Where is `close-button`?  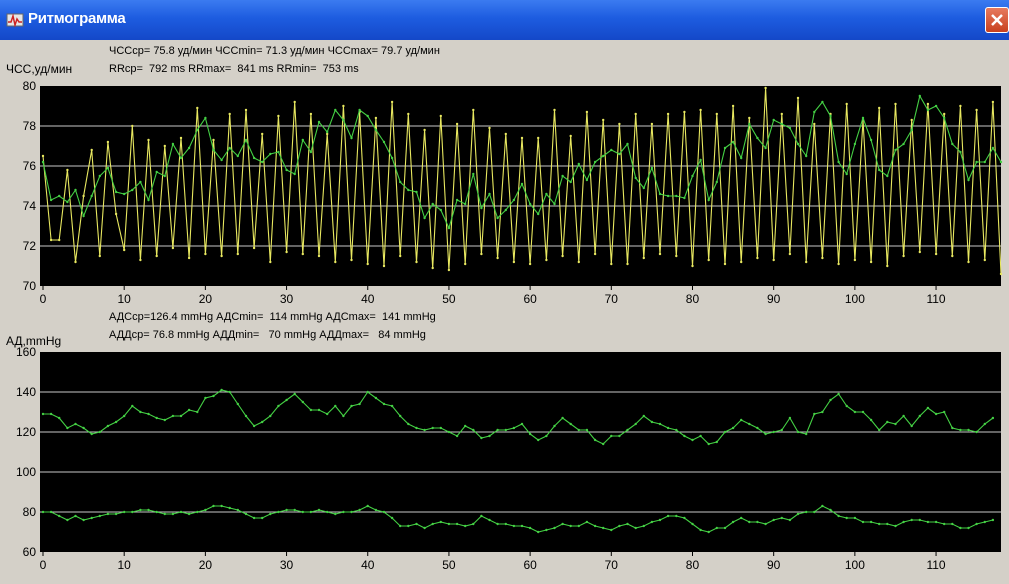 close-button is located at coordinates (997, 20).